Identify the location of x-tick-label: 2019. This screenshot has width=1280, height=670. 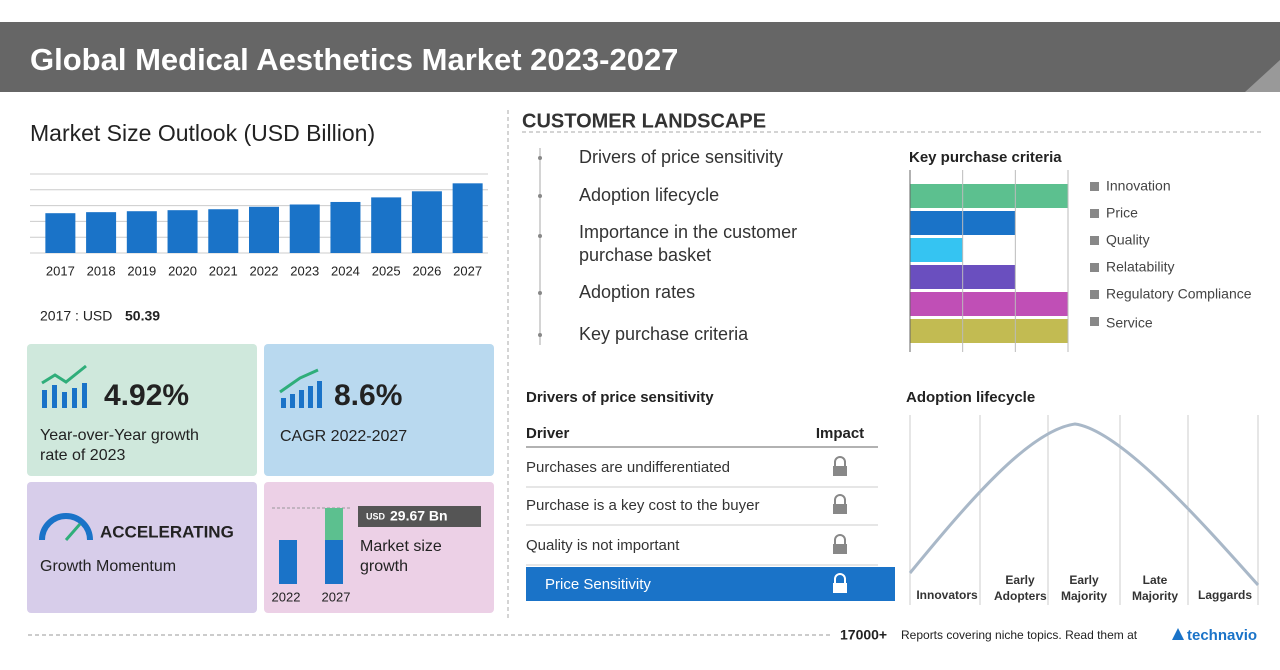
(141, 270).